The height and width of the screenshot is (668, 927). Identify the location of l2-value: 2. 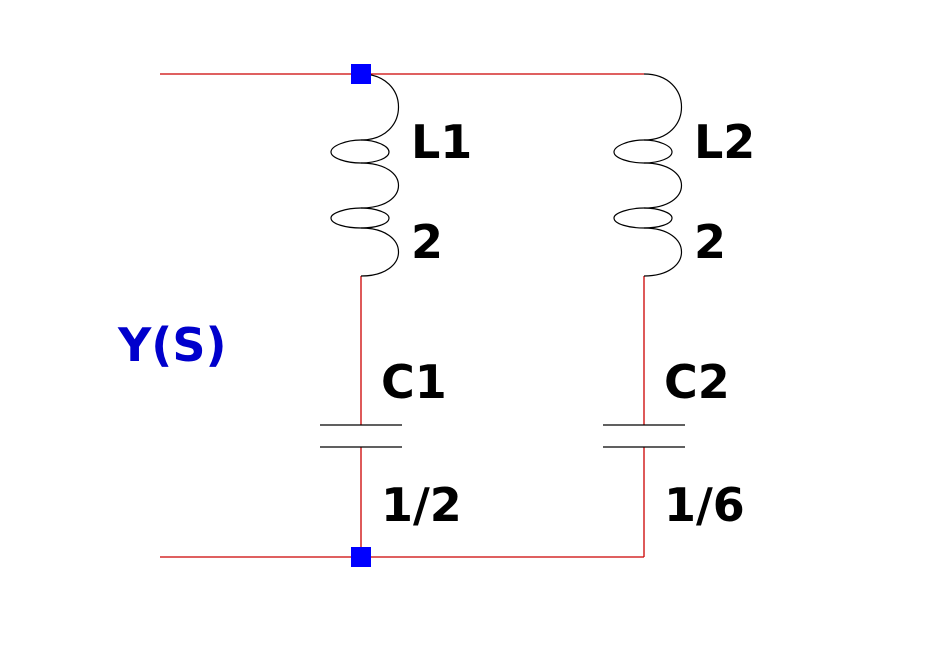
(710, 242).